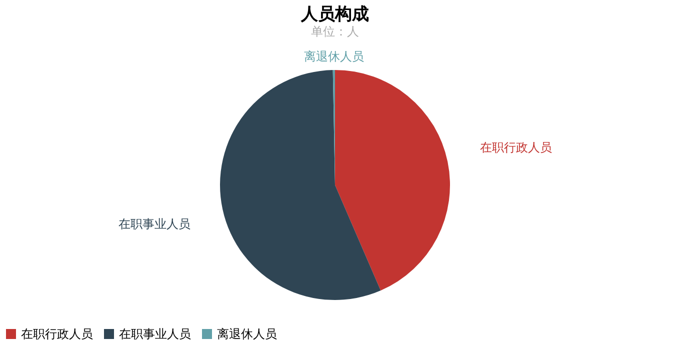 Image resolution: width=691 pixels, height=350 pixels. I want to click on slice-label: 在职行政人员, so click(516, 147).